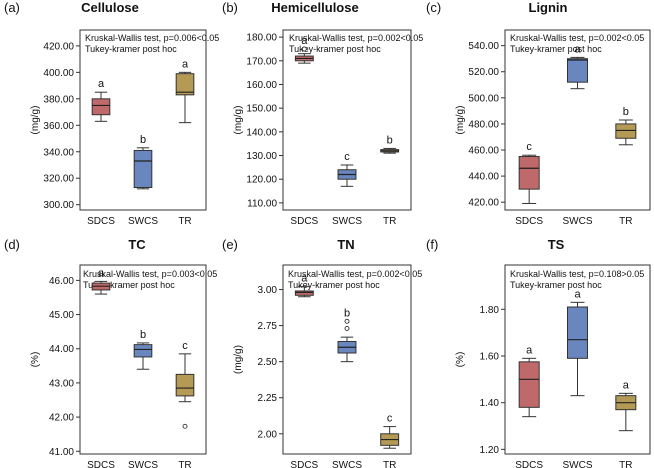 The height and width of the screenshot is (468, 654). I want to click on test-annotation: Kruskal-Wallis test, p=0.003<0.05, so click(150, 274).